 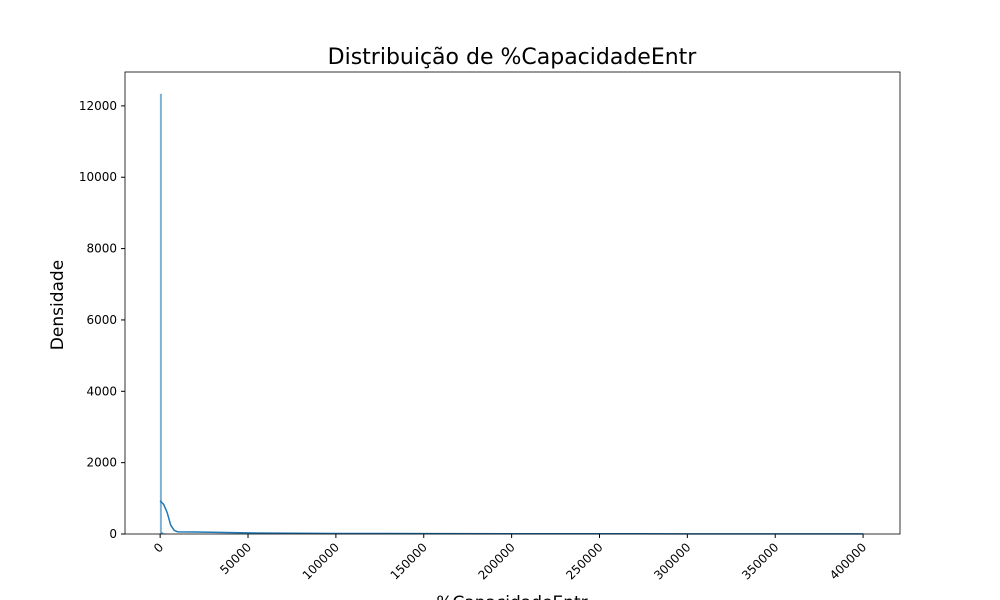 I want to click on bar, so click(x=160, y=314).